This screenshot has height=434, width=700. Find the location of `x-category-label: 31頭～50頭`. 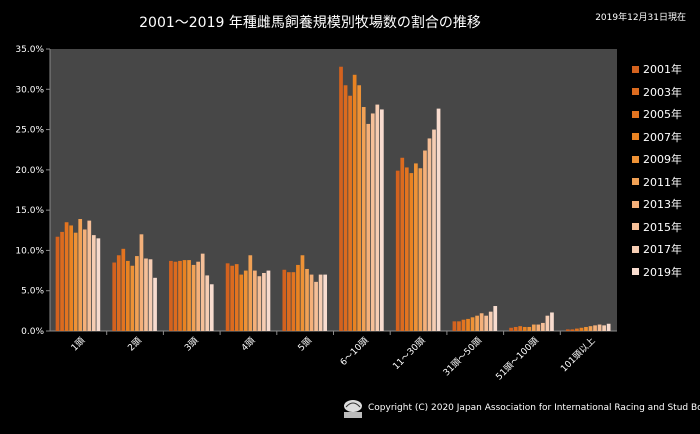

x-category-label: 31頭～50頭 is located at coordinates (462, 356).